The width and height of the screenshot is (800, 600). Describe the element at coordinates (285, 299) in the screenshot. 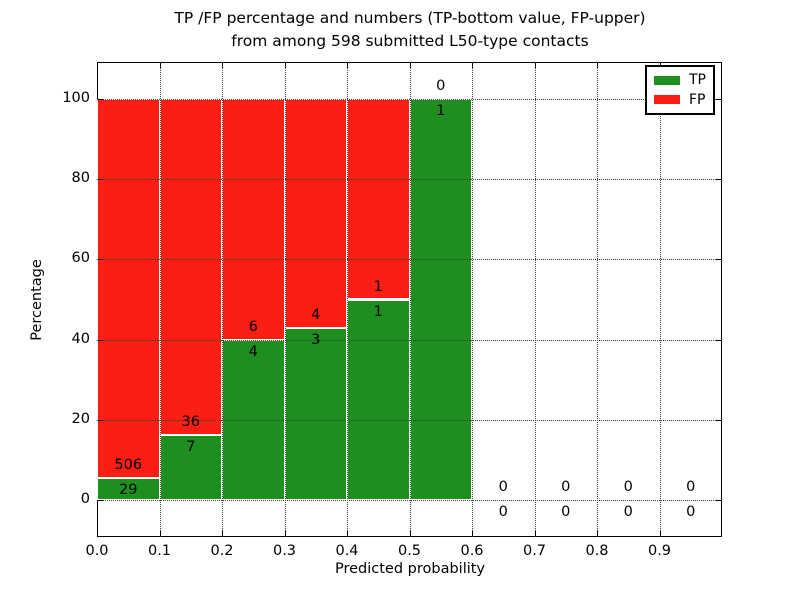

I see `gridline-x-0.3` at that location.